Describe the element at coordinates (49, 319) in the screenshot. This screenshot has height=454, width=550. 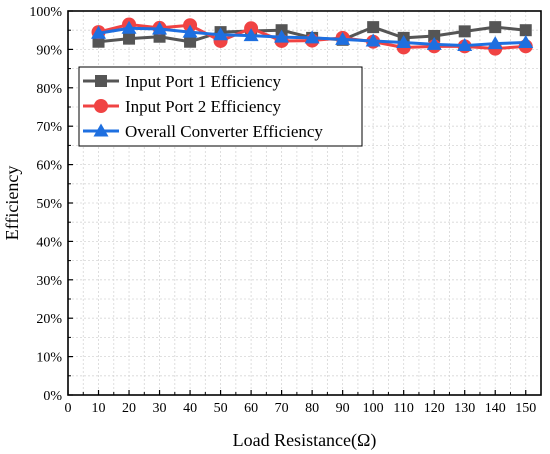
I see `y-tick-label: 20%` at that location.